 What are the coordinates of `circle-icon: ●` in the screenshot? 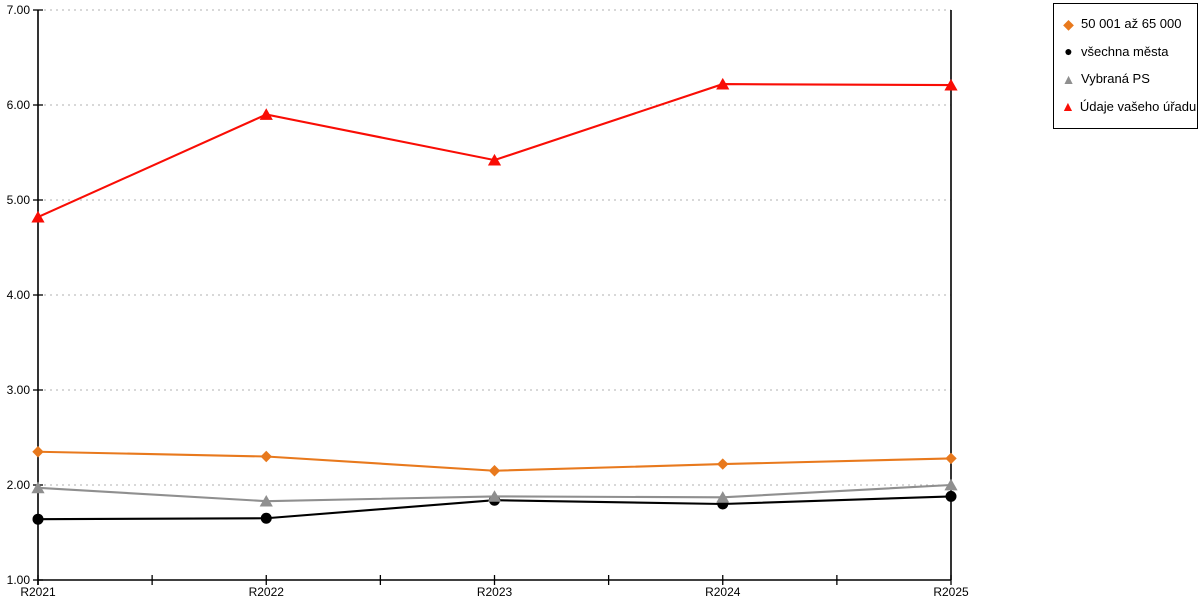 It's located at (1068, 51).